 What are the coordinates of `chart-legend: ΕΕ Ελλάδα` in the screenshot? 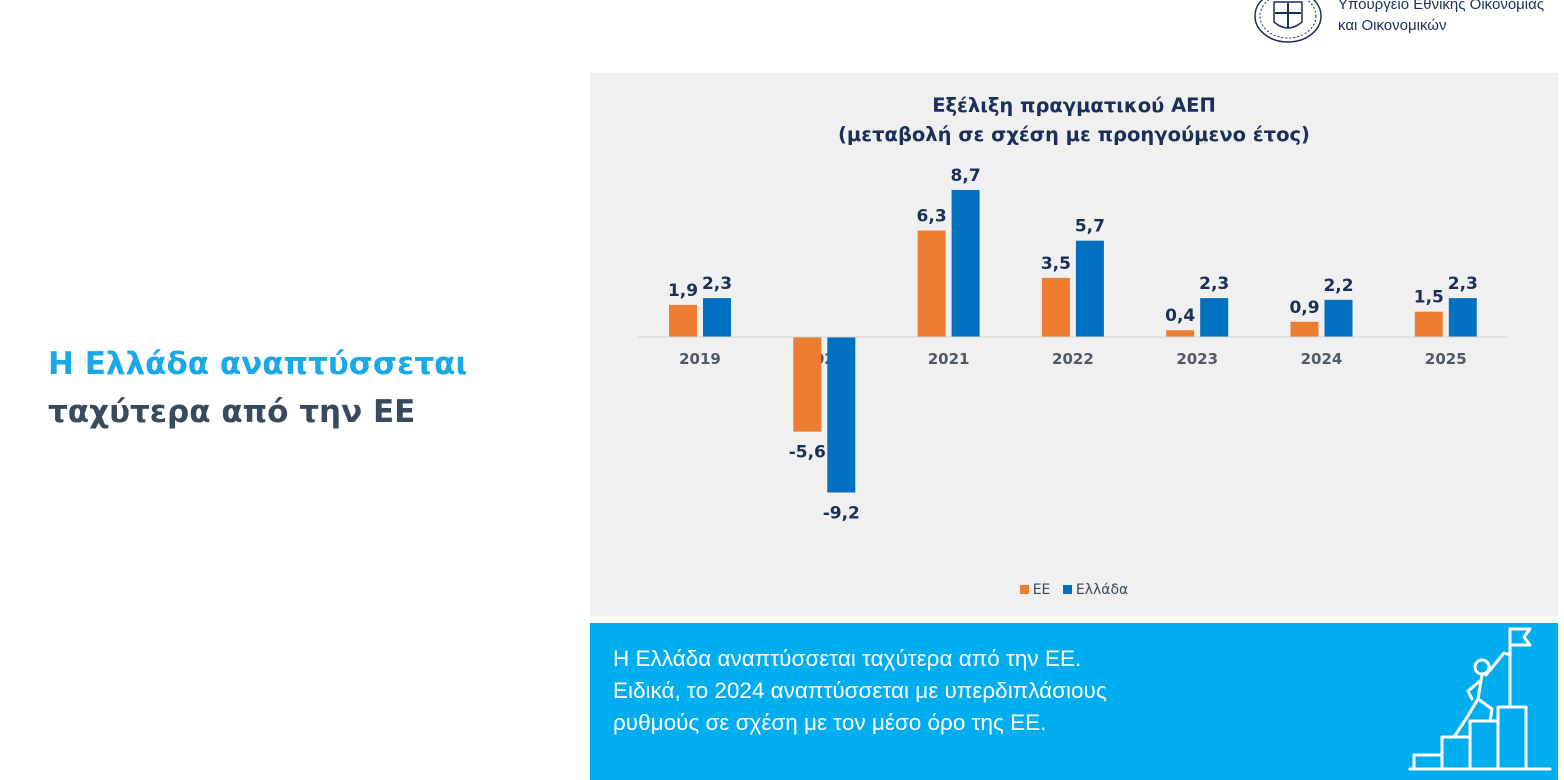 It's located at (1074, 590).